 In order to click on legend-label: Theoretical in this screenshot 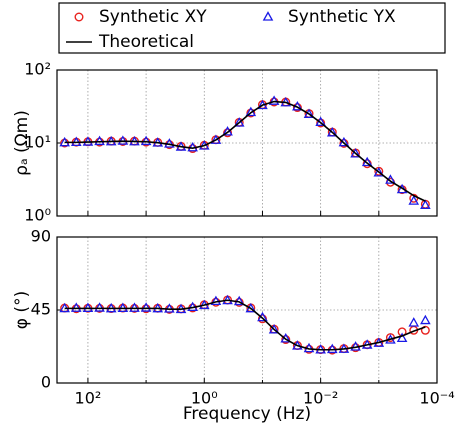, I will do `click(146, 42)`.